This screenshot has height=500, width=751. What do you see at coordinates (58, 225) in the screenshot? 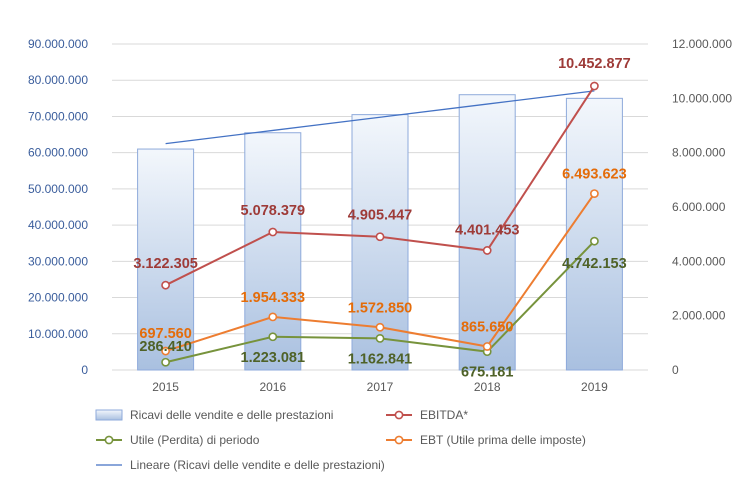
I see `y-left-tick-label: 40.000.000` at bounding box center [58, 225].